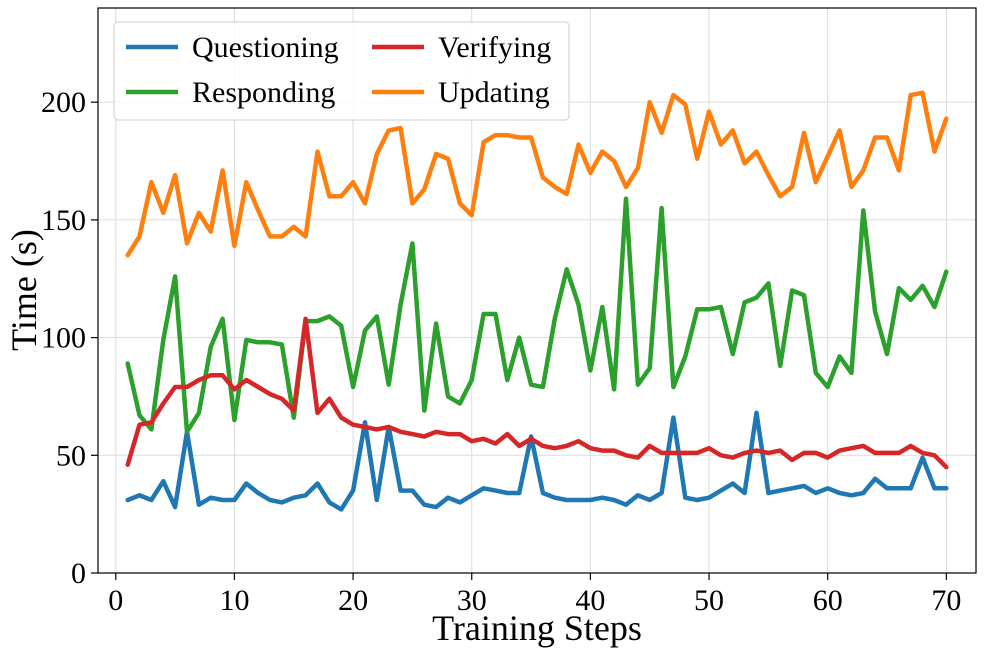 The width and height of the screenshot is (986, 654). I want to click on y-tick-label: 100, so click(63, 338).